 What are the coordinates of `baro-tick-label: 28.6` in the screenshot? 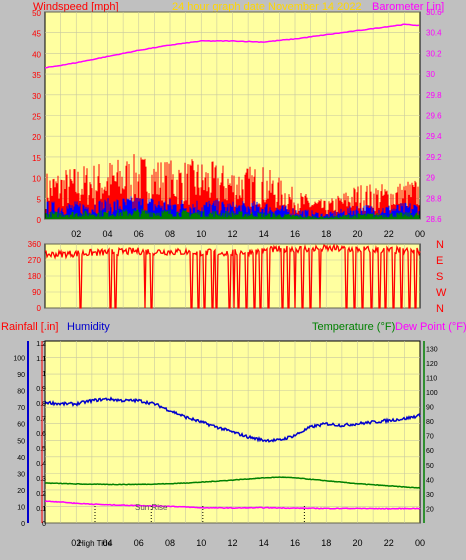 It's located at (434, 219).